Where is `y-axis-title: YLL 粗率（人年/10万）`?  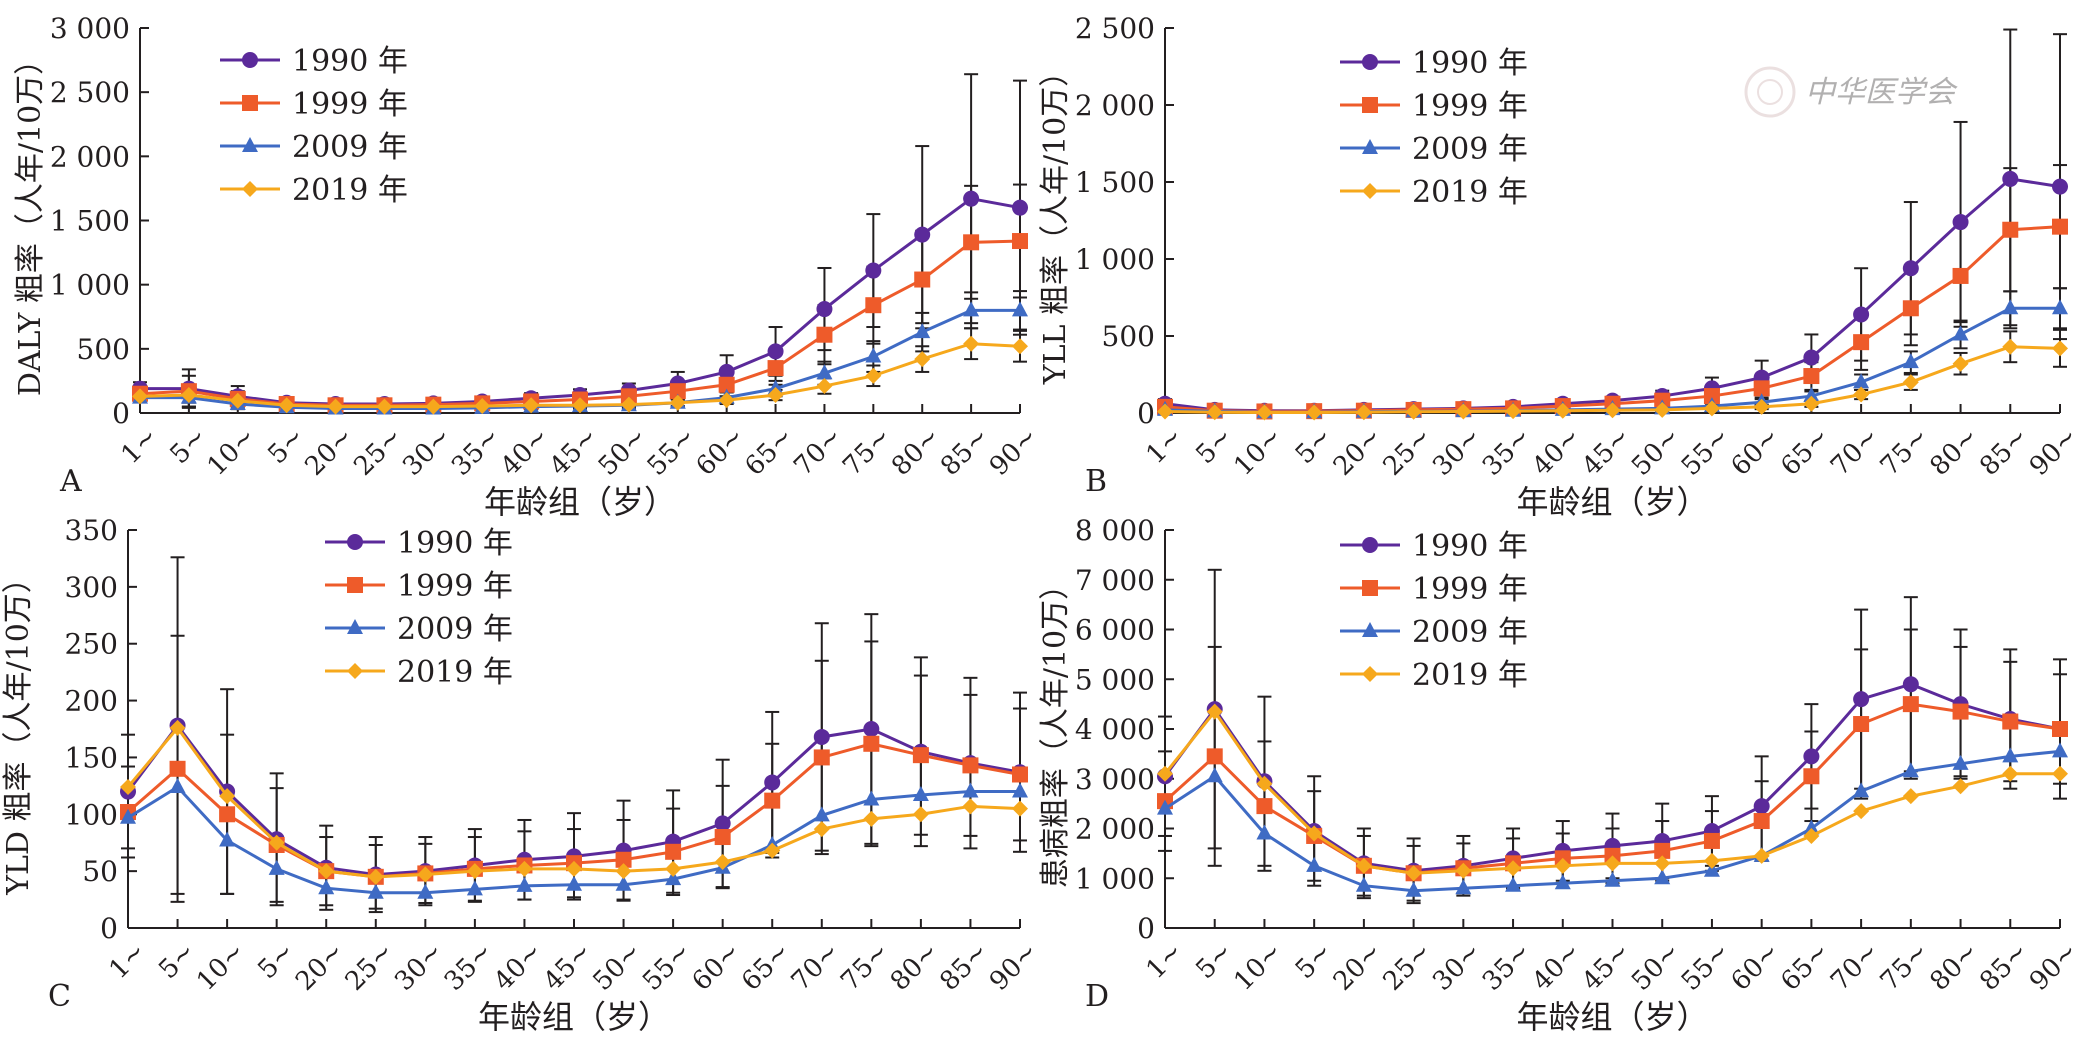
y-axis-title: YLL 粗率（人年/10万） is located at coordinates (1055, 221).